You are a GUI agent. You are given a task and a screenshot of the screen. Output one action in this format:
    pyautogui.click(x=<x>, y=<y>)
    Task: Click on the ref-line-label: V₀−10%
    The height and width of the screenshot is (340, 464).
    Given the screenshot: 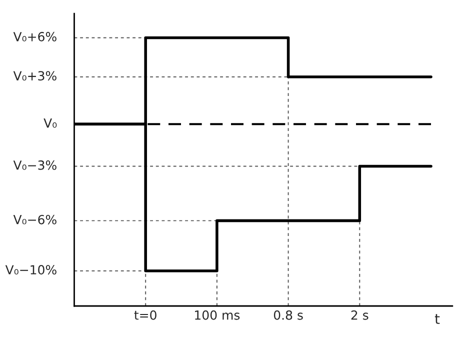 What is the action you would take?
    pyautogui.click(x=30, y=269)
    